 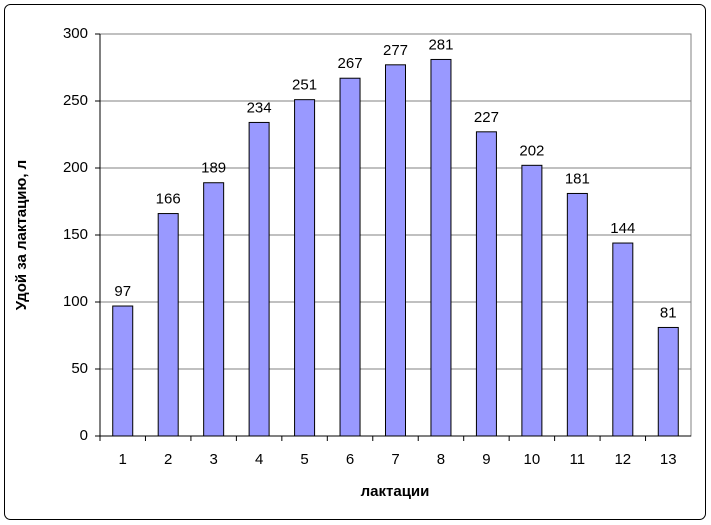 What do you see at coordinates (532, 459) in the screenshot?
I see `x-tick-label: 10` at bounding box center [532, 459].